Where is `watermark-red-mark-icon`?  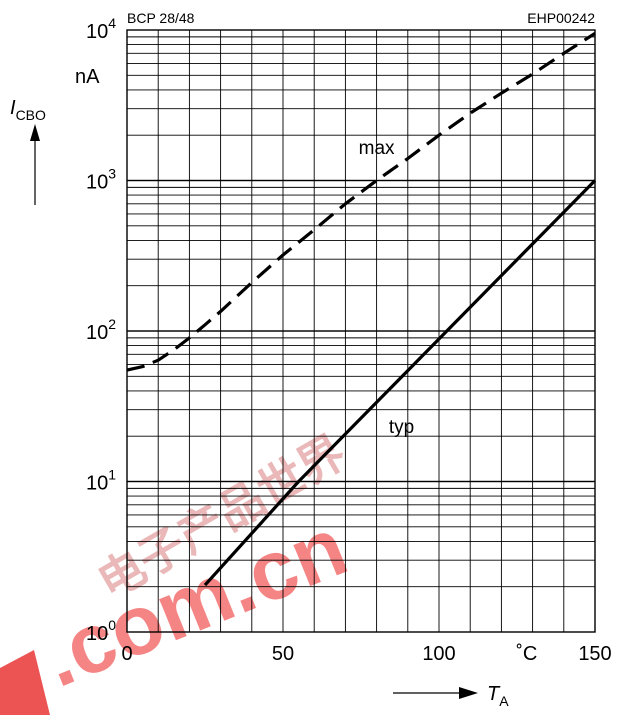
watermark-red-mark-icon is located at coordinates (25, 682).